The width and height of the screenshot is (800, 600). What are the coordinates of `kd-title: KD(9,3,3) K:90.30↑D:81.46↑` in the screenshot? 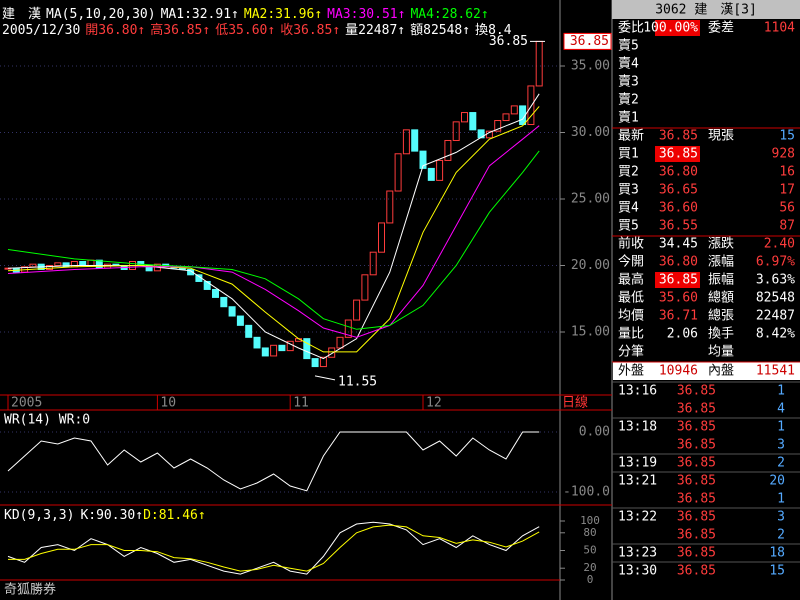 It's located at (105, 515).